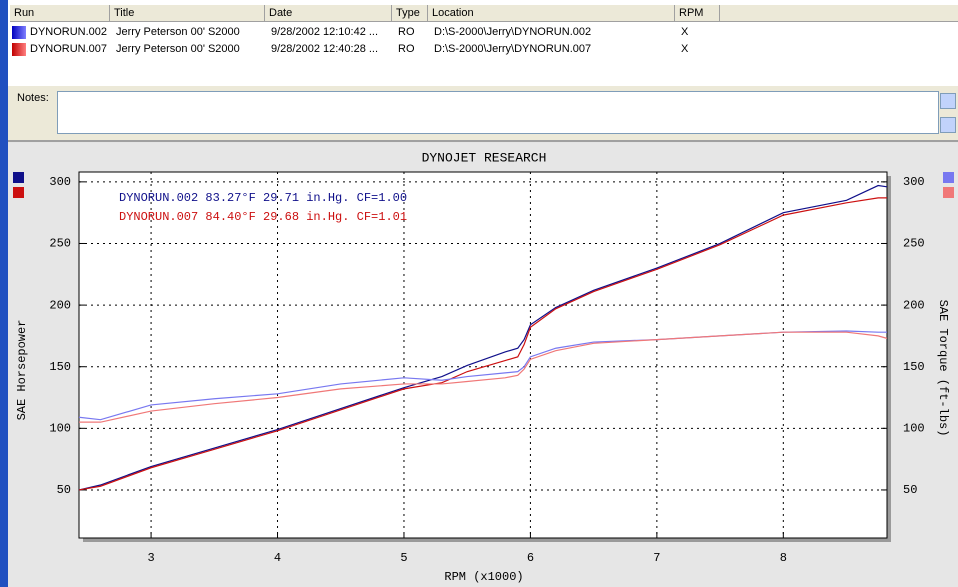 The height and width of the screenshot is (587, 958). Describe the element at coordinates (328, 13) in the screenshot. I see `column-header: Date` at that location.